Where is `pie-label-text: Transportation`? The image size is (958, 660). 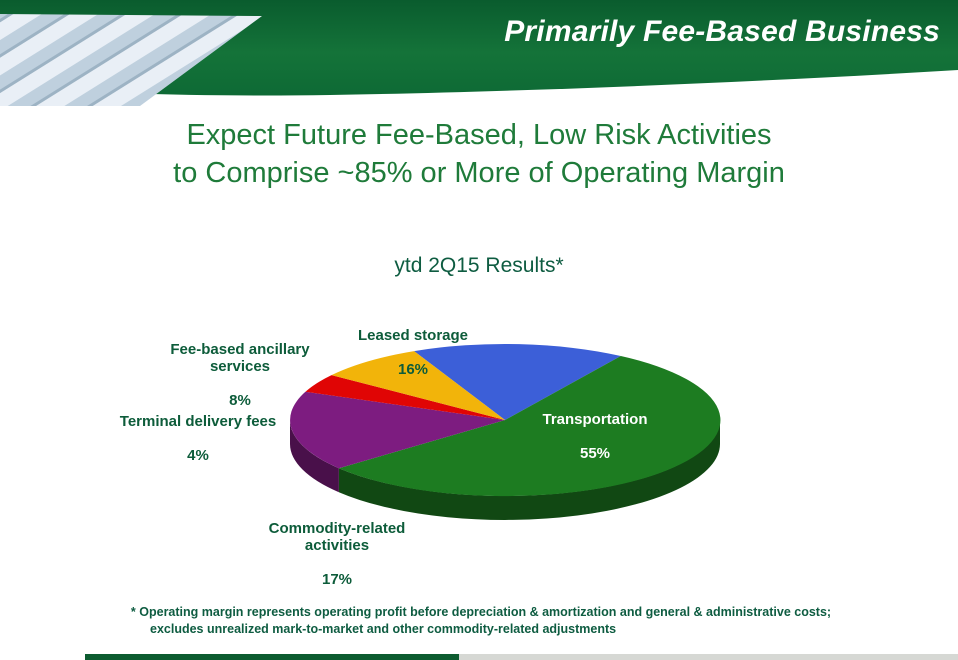
pie-label-text: Transportation is located at coordinates (595, 419).